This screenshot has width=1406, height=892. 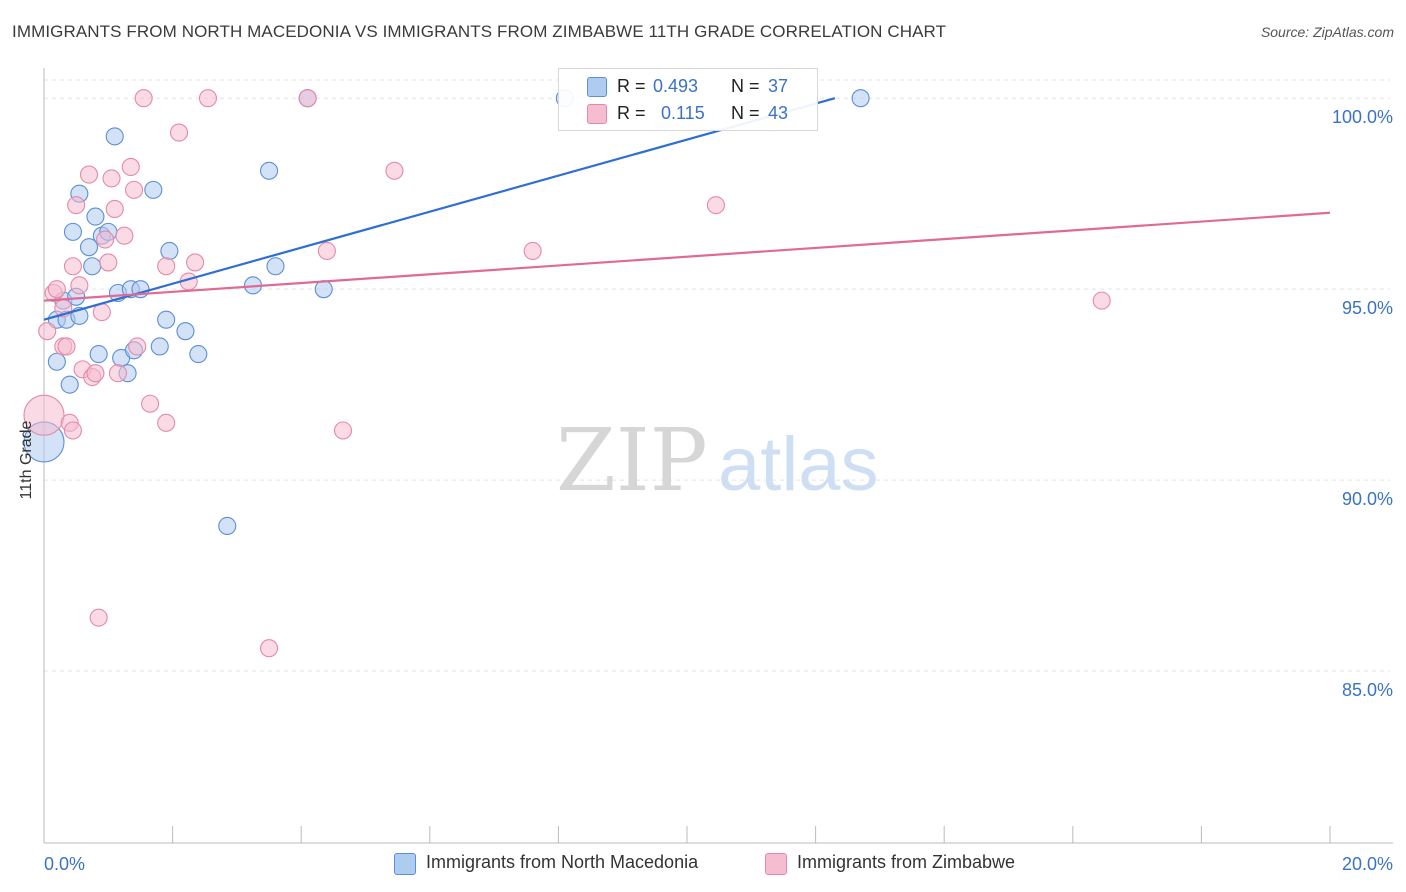 What do you see at coordinates (26, 460) in the screenshot?
I see `y-axis-title: 11th Grade` at bounding box center [26, 460].